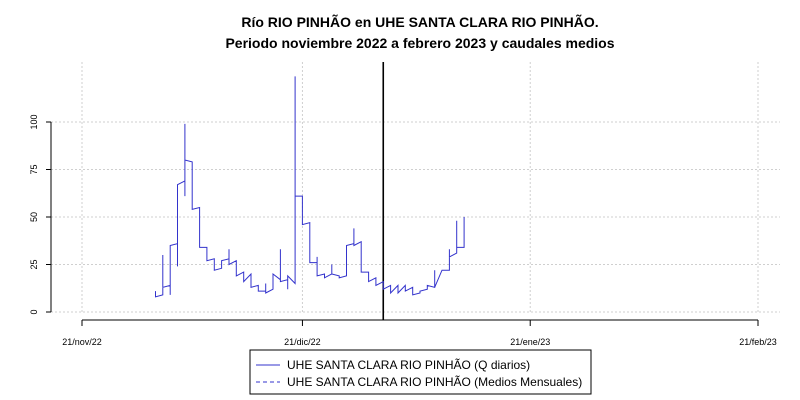 The image size is (800, 400). What do you see at coordinates (758, 342) in the screenshot?
I see `x-tick-label: 21/feb/23` at bounding box center [758, 342].